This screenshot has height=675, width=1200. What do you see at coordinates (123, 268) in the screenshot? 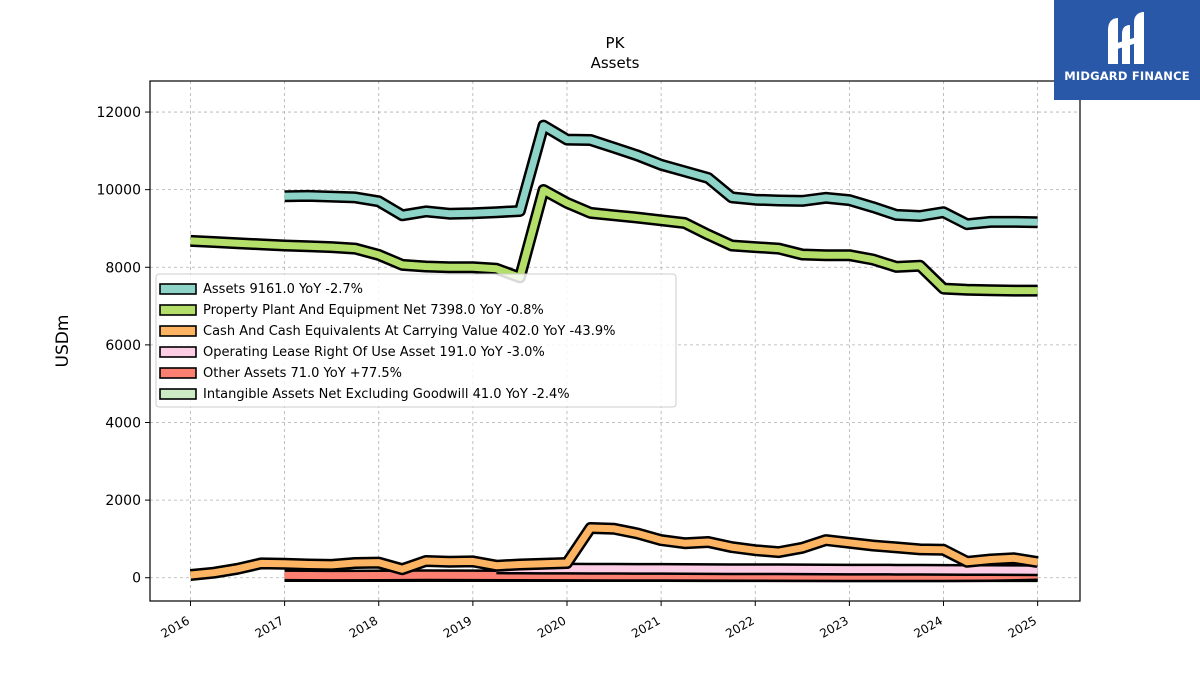
I see `y-tick-label-4: 8000` at bounding box center [123, 268].